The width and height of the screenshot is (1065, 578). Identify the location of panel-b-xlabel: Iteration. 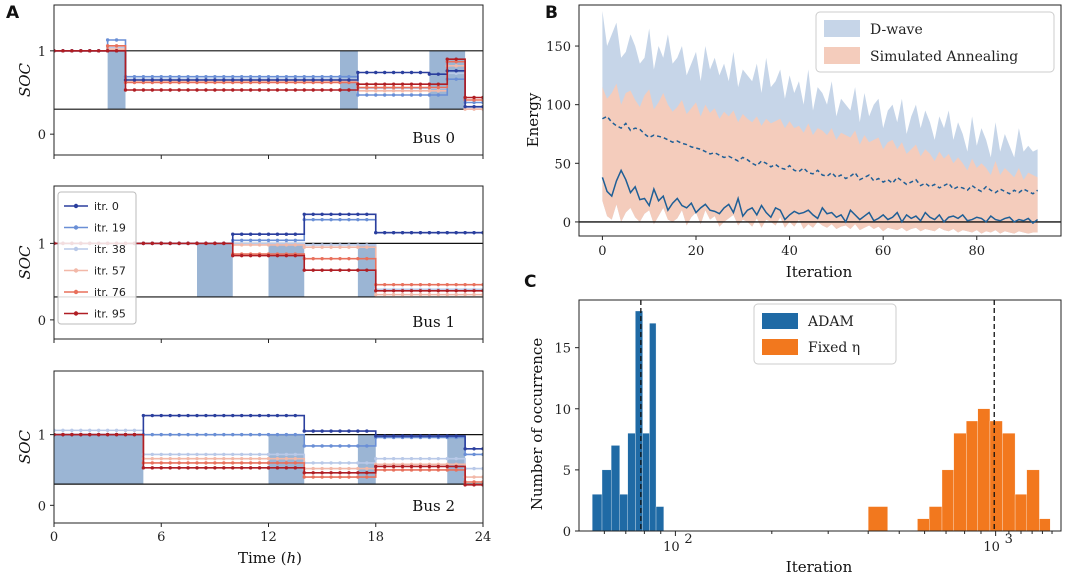
(819, 272).